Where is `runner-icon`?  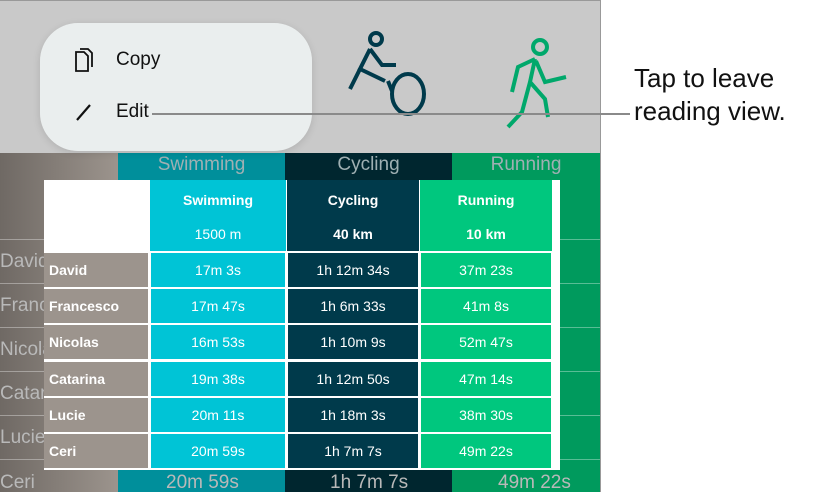
runner-icon is located at coordinates (536, 83).